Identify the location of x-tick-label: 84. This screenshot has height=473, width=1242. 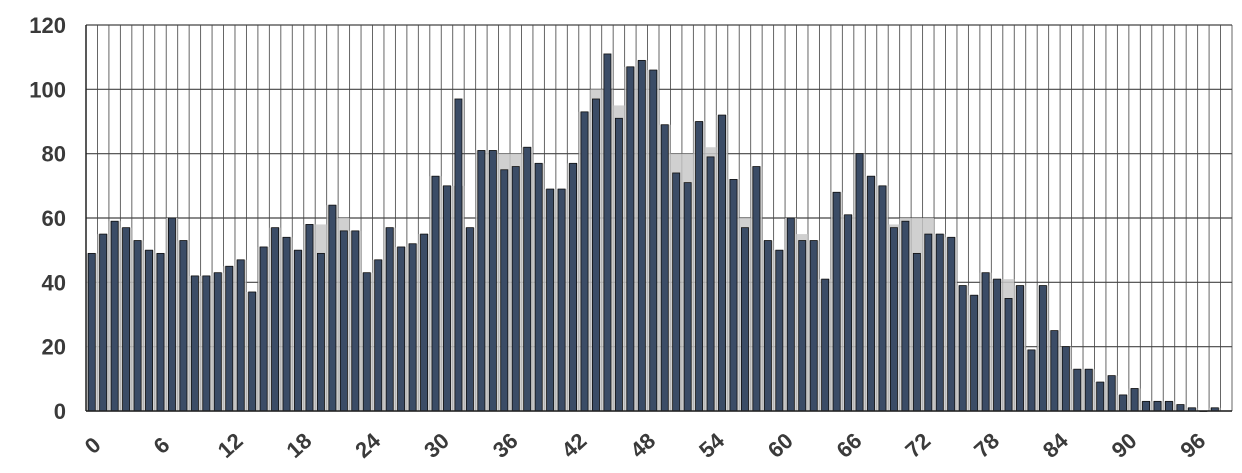
(1055, 444).